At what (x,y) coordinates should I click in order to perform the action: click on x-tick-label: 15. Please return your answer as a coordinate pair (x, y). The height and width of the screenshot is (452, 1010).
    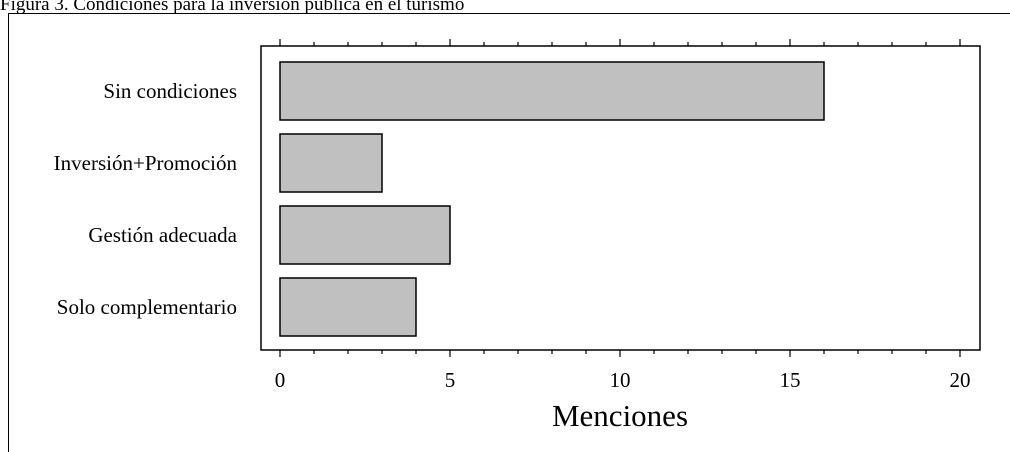
    Looking at the image, I should click on (790, 380).